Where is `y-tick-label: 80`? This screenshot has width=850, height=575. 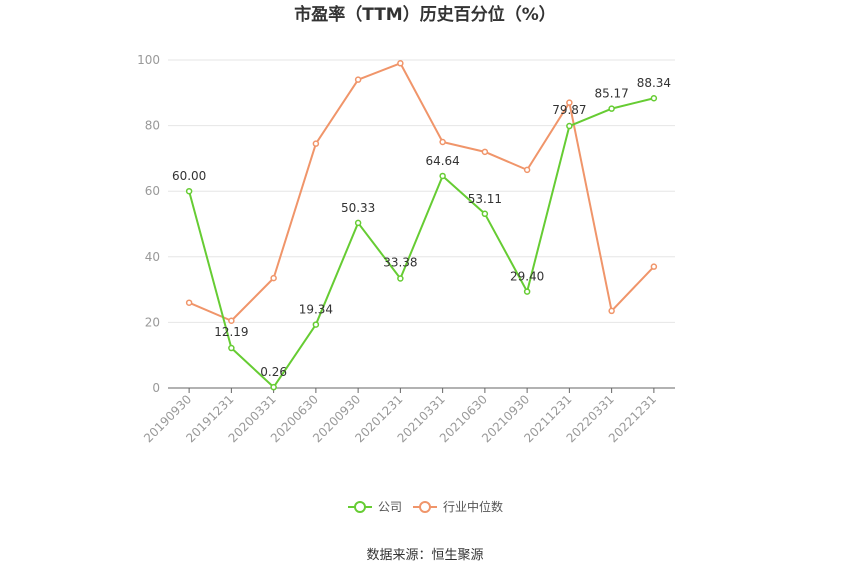 y-tick-label: 80 is located at coordinates (152, 126).